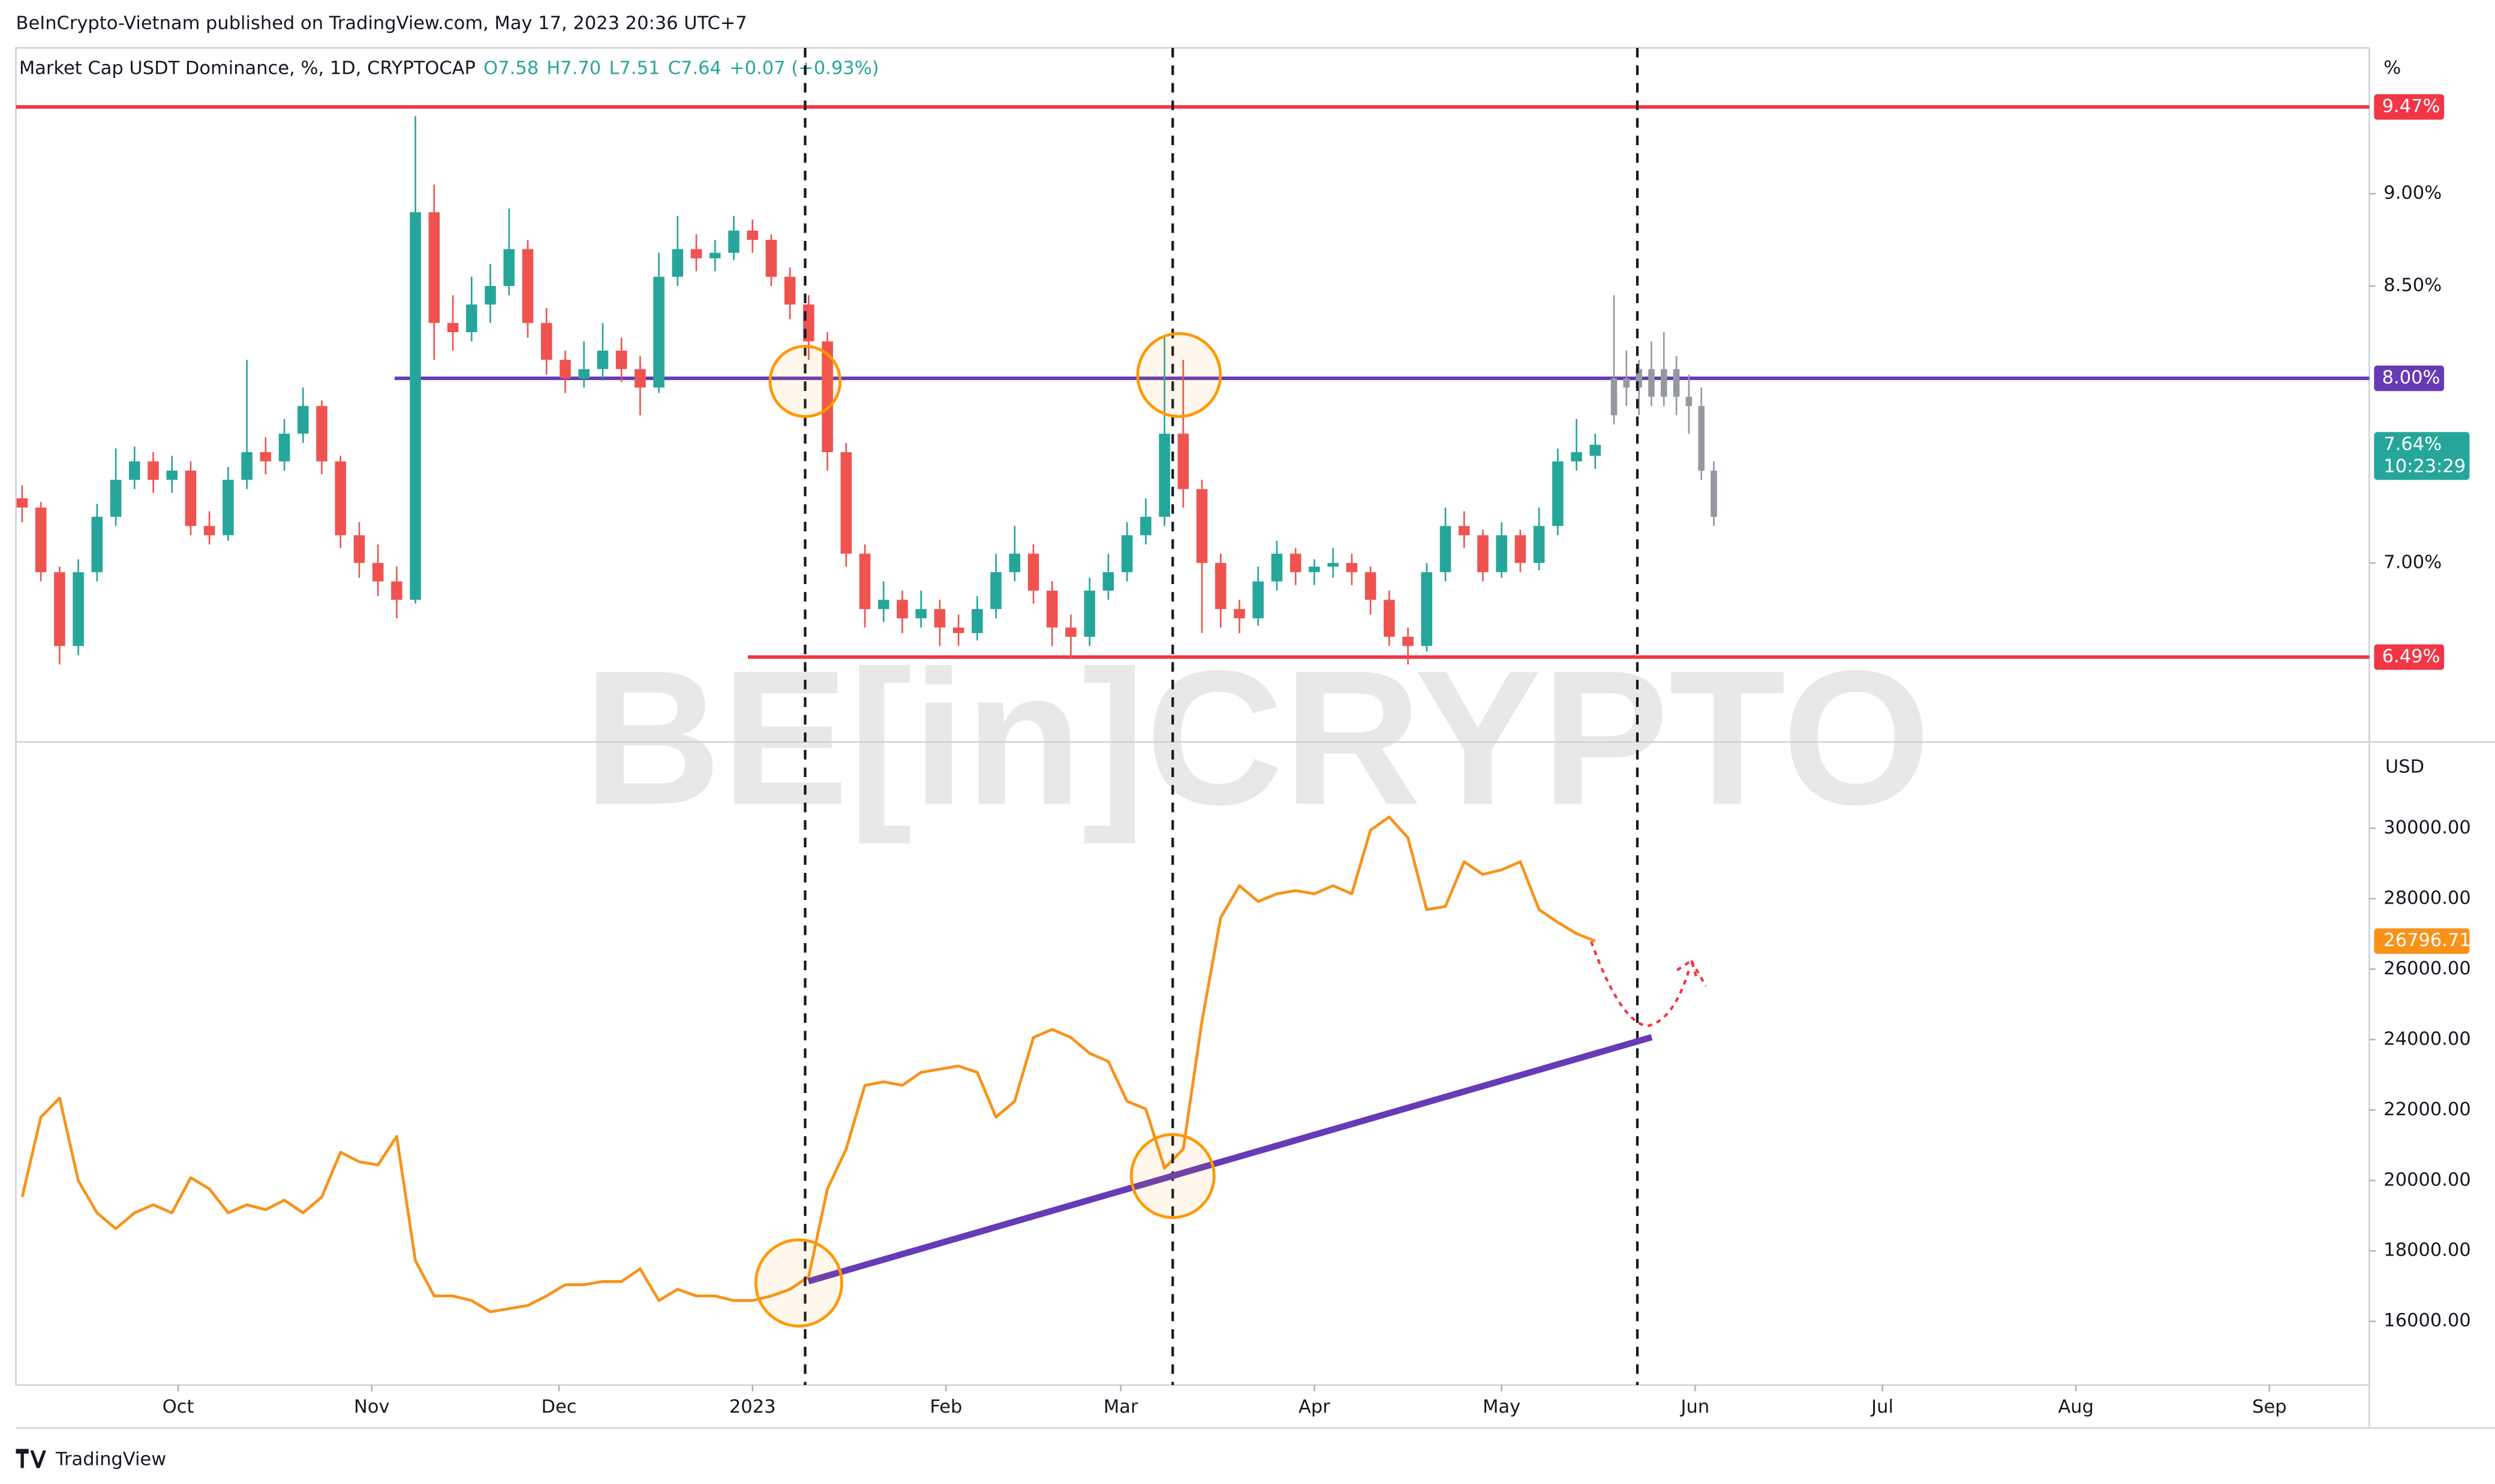 Image resolution: width=2495 pixels, height=1484 pixels. What do you see at coordinates (511, 68) in the screenshot?
I see `legend-value: O7.58` at bounding box center [511, 68].